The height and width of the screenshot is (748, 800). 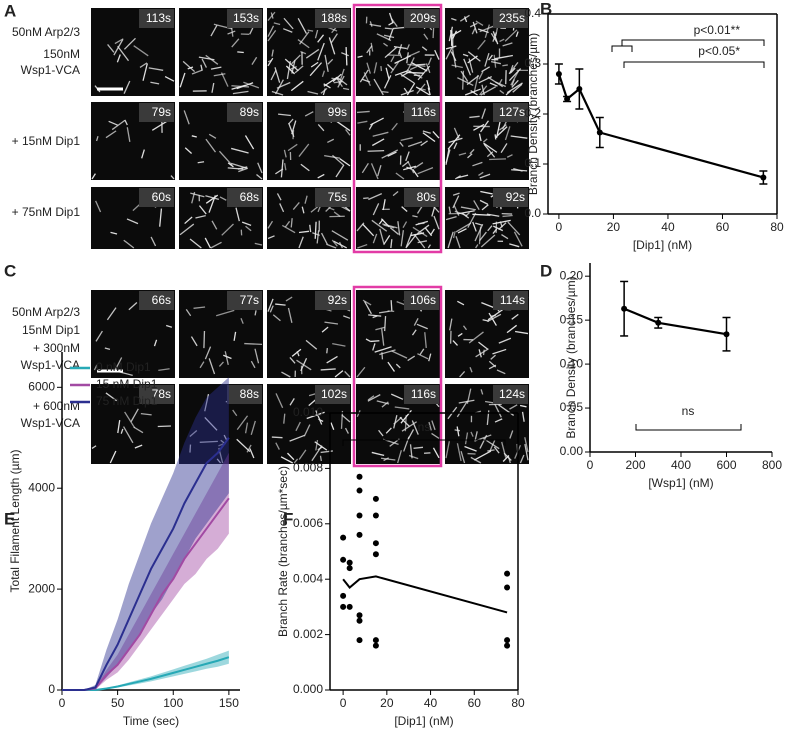 What do you see at coordinates (512, 394) in the screenshot?
I see `time-label: 124s` at bounding box center [512, 394].